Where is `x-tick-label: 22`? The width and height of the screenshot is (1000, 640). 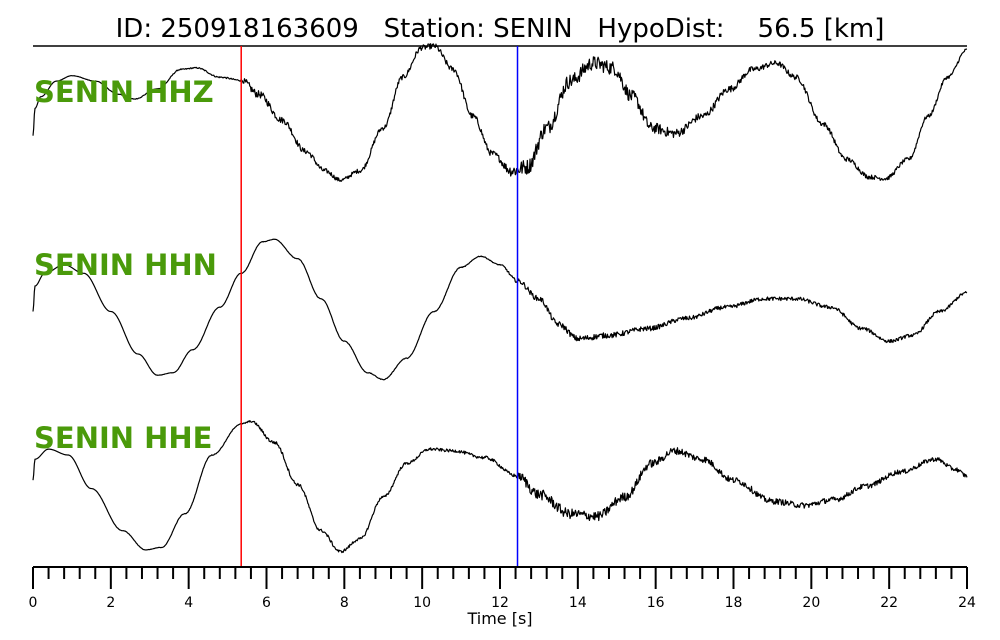
x-tick-label: 22 is located at coordinates (889, 603).